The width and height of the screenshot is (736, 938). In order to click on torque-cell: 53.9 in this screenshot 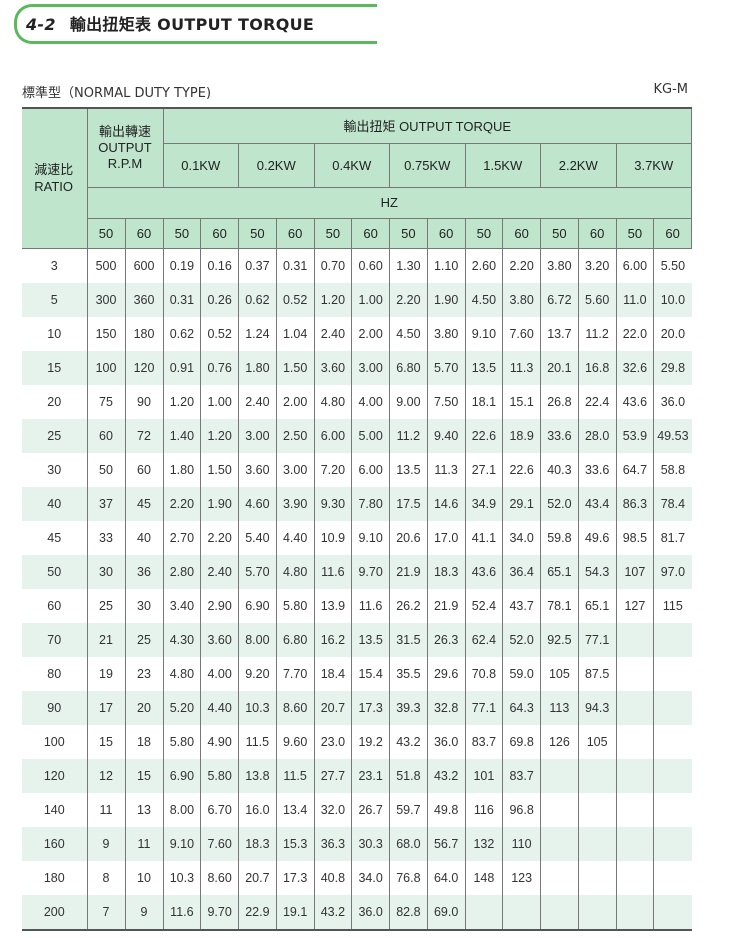, I will do `click(634, 435)`.